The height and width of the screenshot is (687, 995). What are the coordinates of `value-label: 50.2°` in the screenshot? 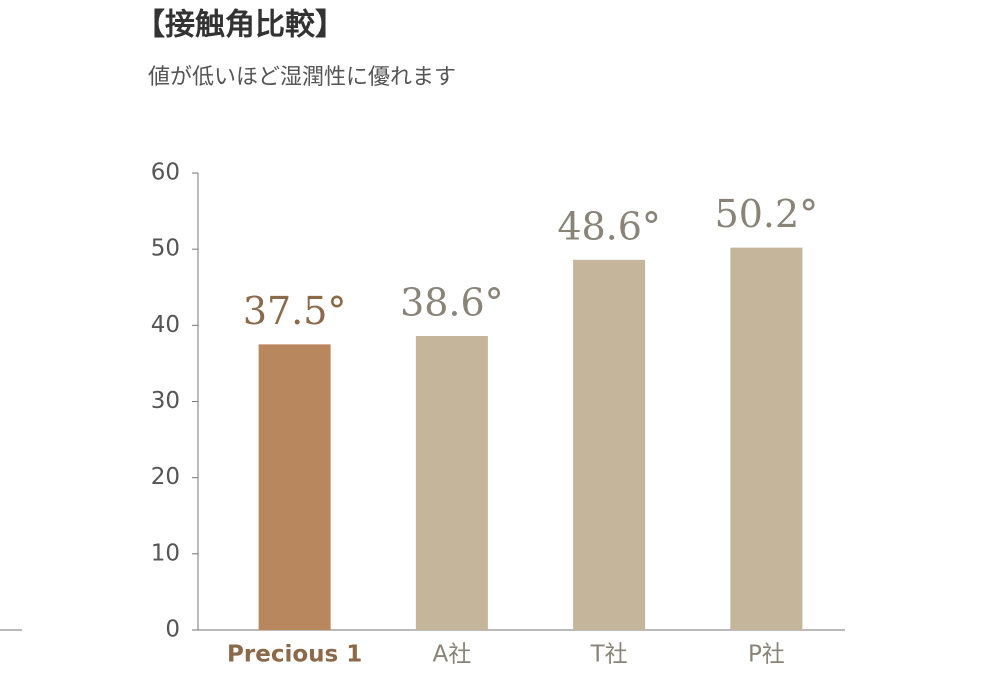 It's located at (767, 214).